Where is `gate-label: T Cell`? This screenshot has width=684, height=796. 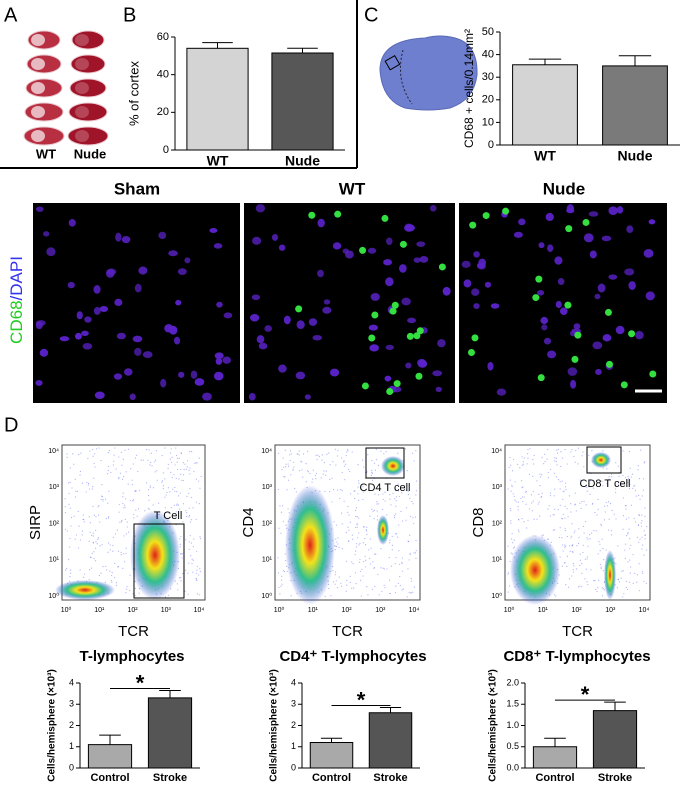 gate-label: T Cell is located at coordinates (168, 516).